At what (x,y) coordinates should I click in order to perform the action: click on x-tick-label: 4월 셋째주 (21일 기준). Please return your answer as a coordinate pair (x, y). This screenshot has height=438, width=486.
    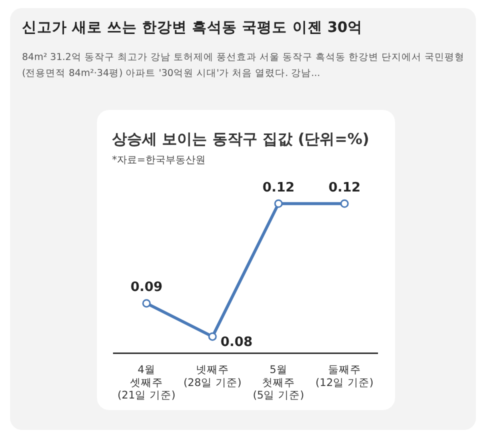
    Looking at the image, I should click on (147, 383).